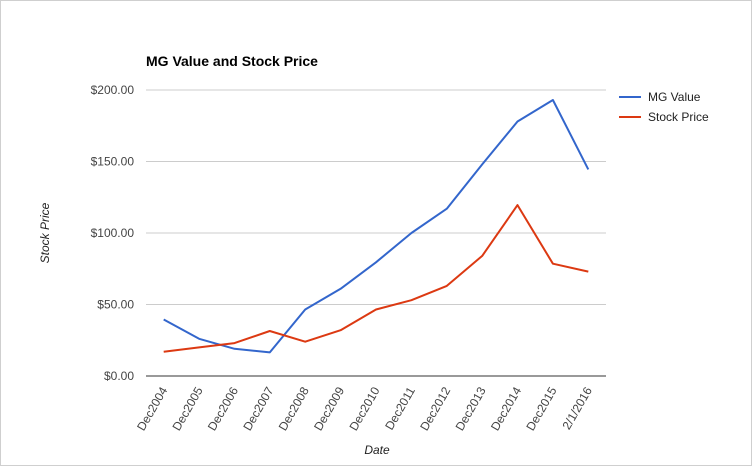 This screenshot has height=466, width=752. Describe the element at coordinates (152, 408) in the screenshot. I see `x-tick-label: Dec2004` at that location.